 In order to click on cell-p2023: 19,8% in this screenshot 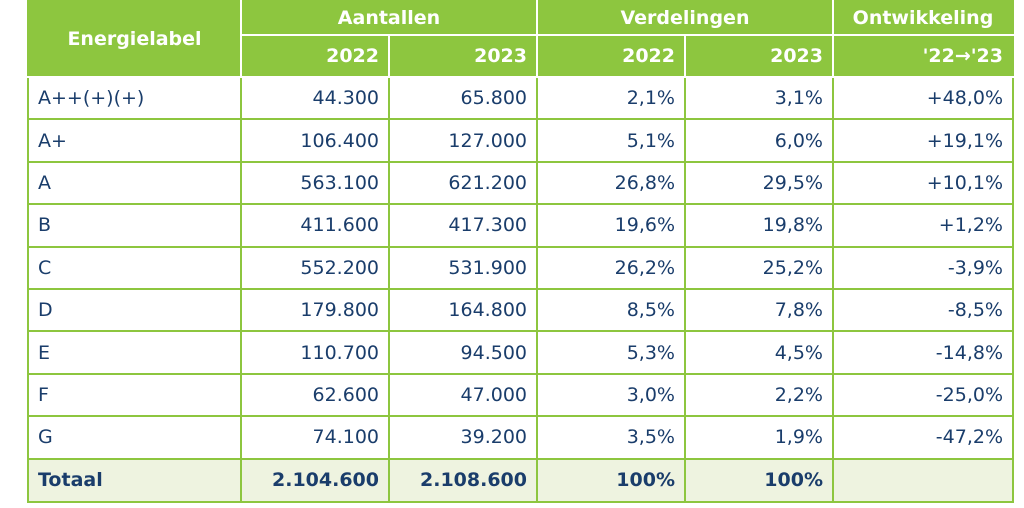, I will do `click(759, 225)`.